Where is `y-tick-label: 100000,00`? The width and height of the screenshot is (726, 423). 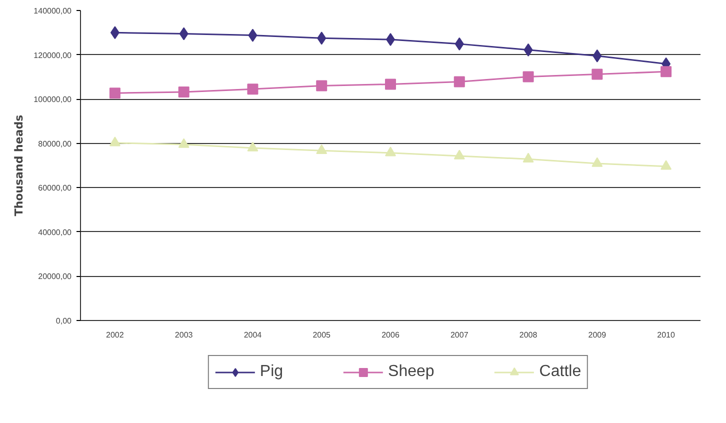 y-tick-label: 100000,00 is located at coordinates (53, 99).